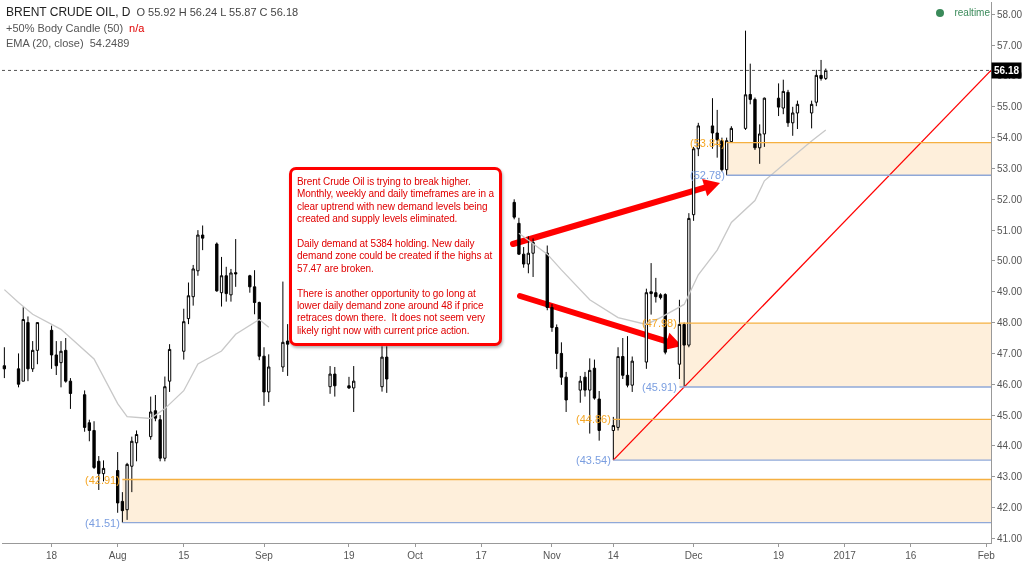 The height and width of the screenshot is (565, 1024). Describe the element at coordinates (1010, 538) in the screenshot. I see `y-tick-label: 41.00` at that location.